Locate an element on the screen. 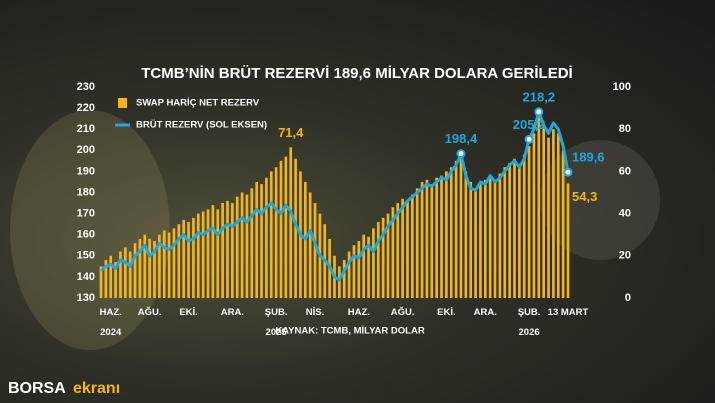 Image resolution: width=715 pixels, height=403 pixels. data-label: 198,4 is located at coordinates (461, 138).